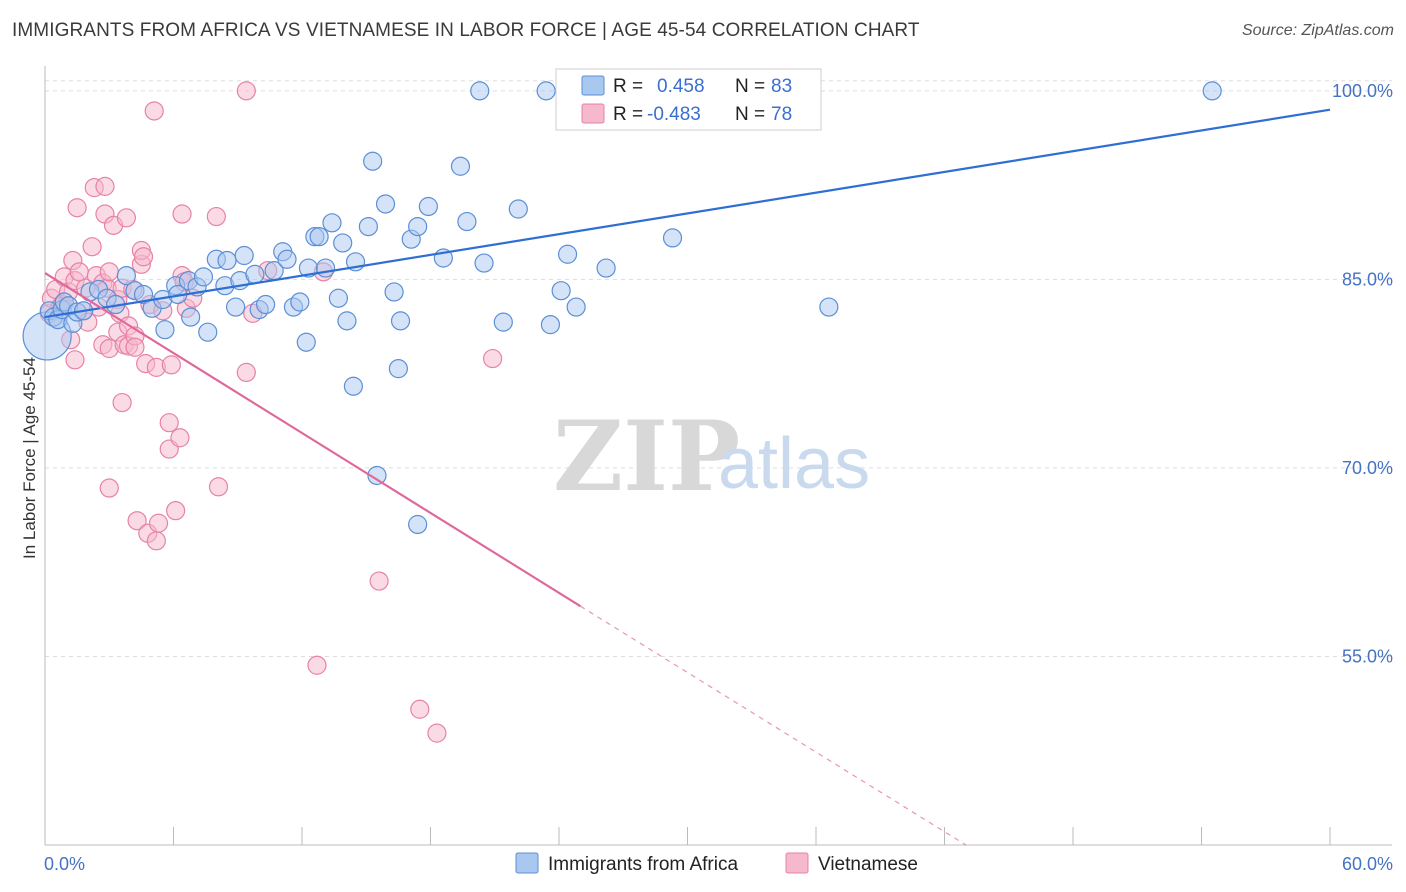  I want to click on y-axis-label: In Labor Force | Age 45-54, so click(29, 458).